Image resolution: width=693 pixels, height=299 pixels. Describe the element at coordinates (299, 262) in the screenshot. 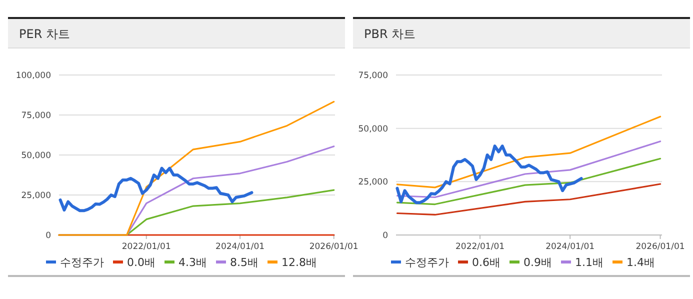

I see `legend-label: 12.8배` at that location.